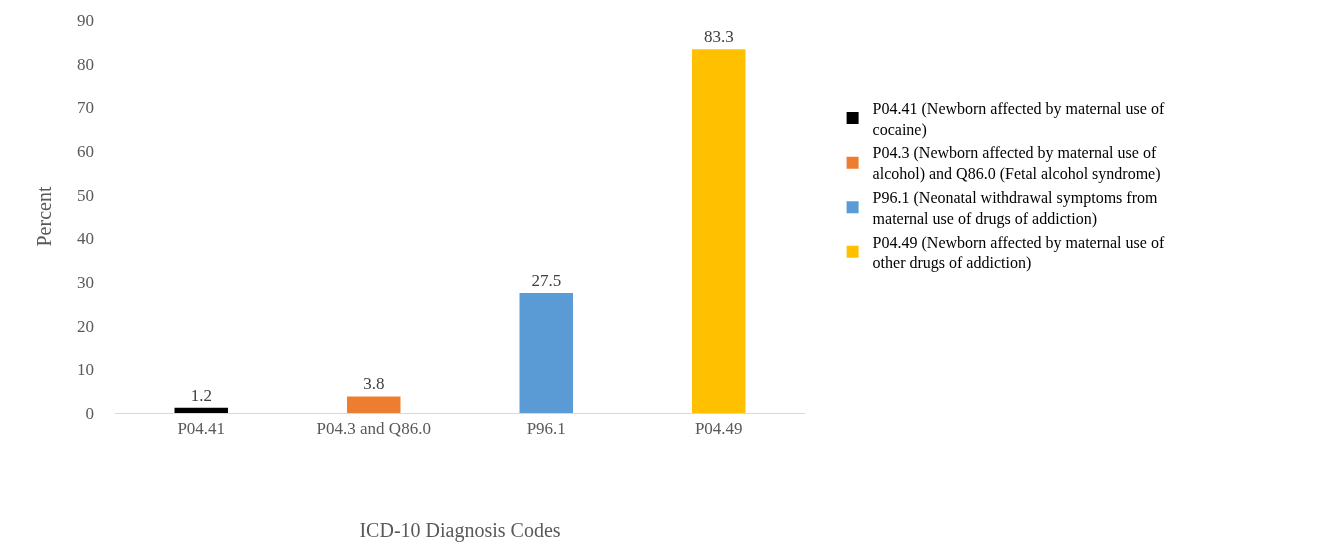 The width and height of the screenshot is (1325, 553). I want to click on y-tick-label: 0, so click(89, 413).